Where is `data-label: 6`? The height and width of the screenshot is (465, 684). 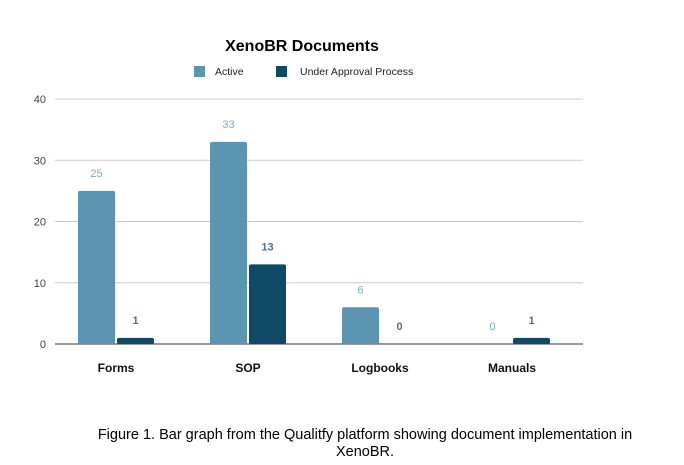
data-label: 6 is located at coordinates (360, 290).